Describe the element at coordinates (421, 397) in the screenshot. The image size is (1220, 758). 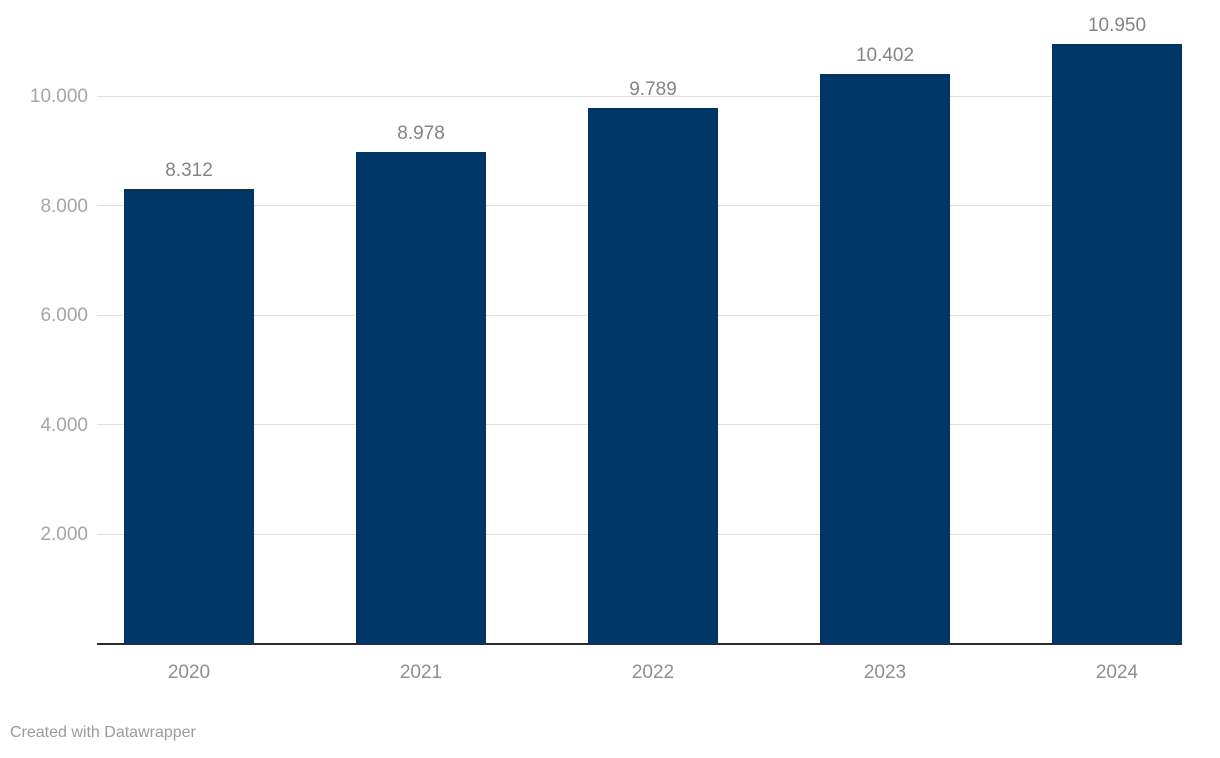
I see `bar-2021` at that location.